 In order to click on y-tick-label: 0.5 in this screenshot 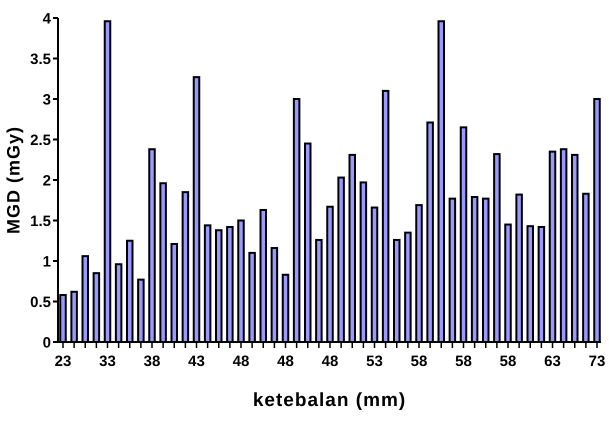, I will do `click(40, 302)`.